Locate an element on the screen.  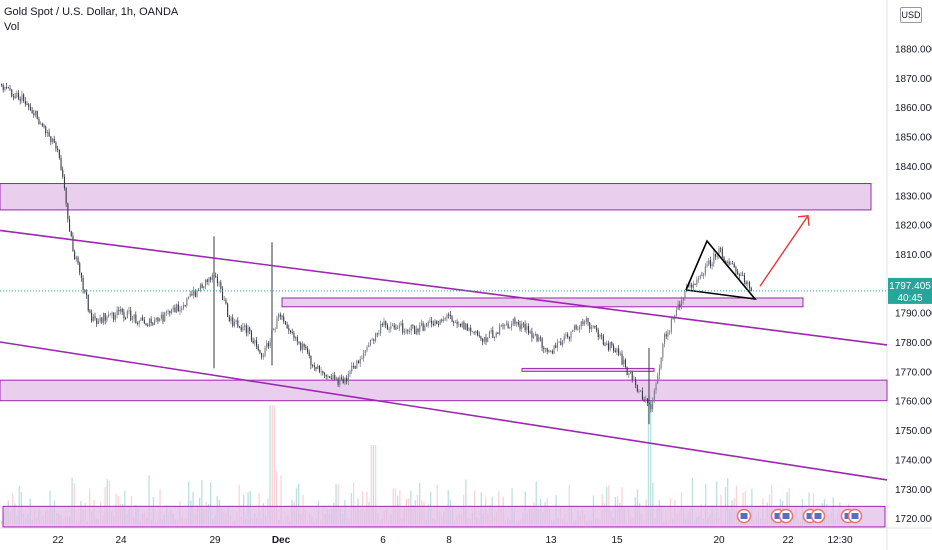
projection-arrow-head is located at coordinates (803, 220).